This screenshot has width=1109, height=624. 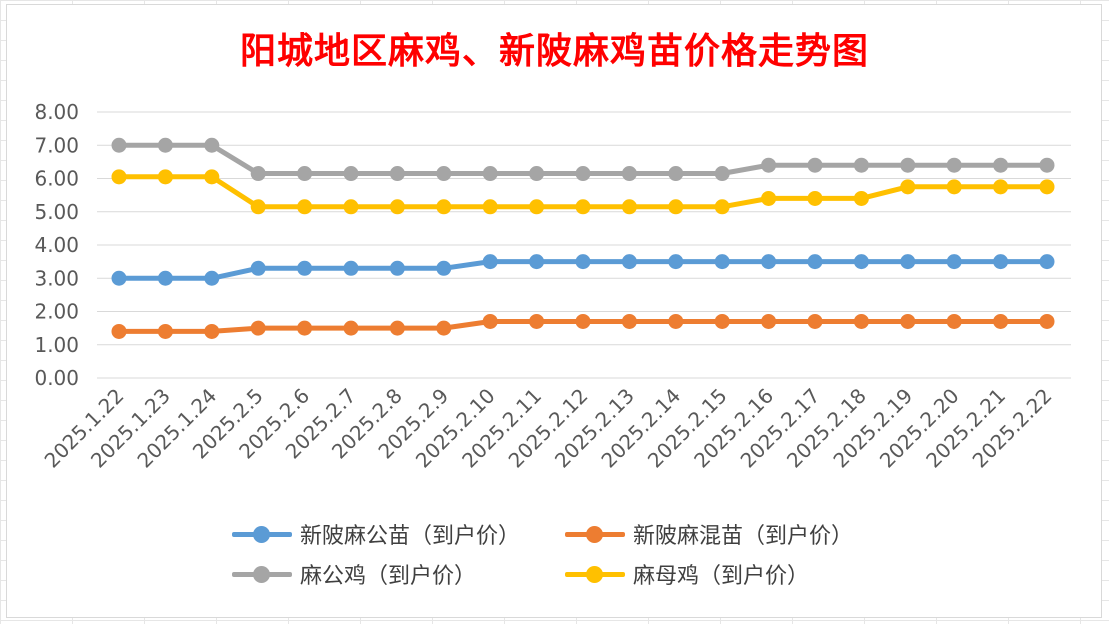 I want to click on y-tick-label: 6.00, so click(x=56, y=179).